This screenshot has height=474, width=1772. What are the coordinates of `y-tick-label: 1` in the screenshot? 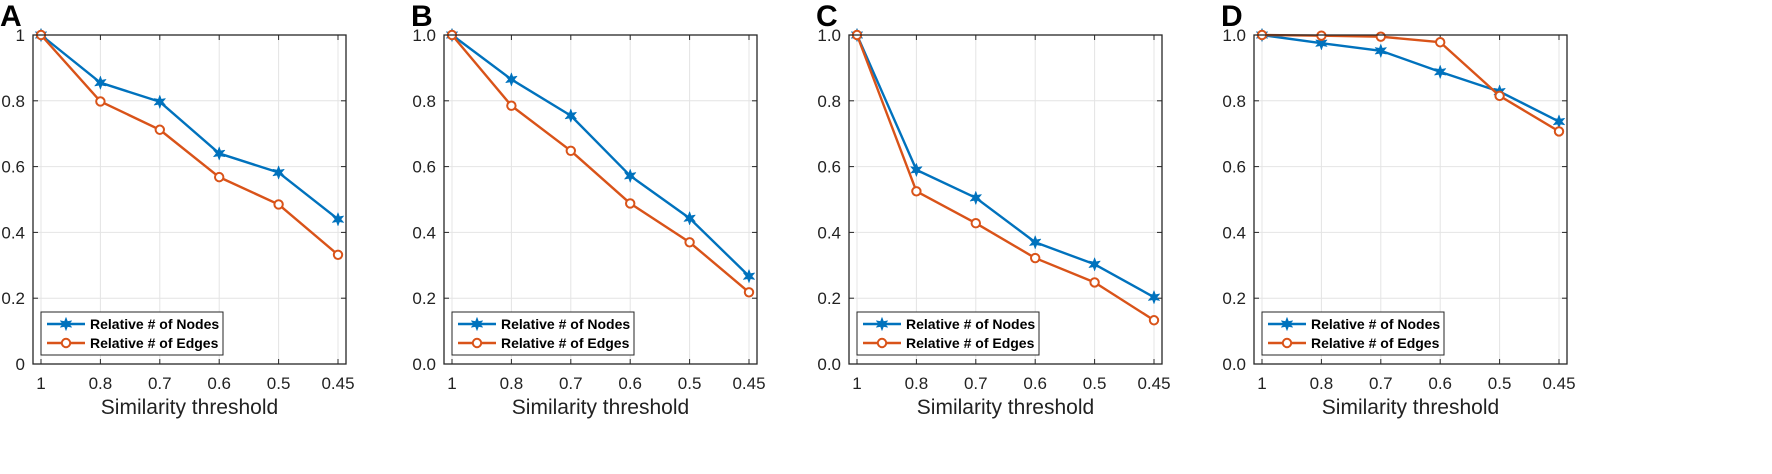 It's located at (20, 35).